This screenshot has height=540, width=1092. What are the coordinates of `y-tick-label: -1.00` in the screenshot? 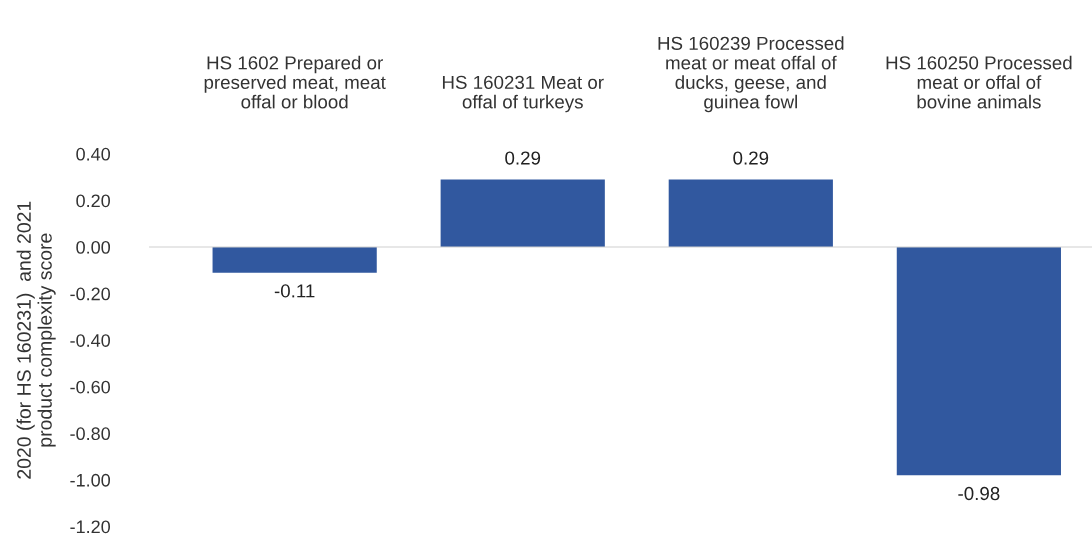 It's located at (90, 480).